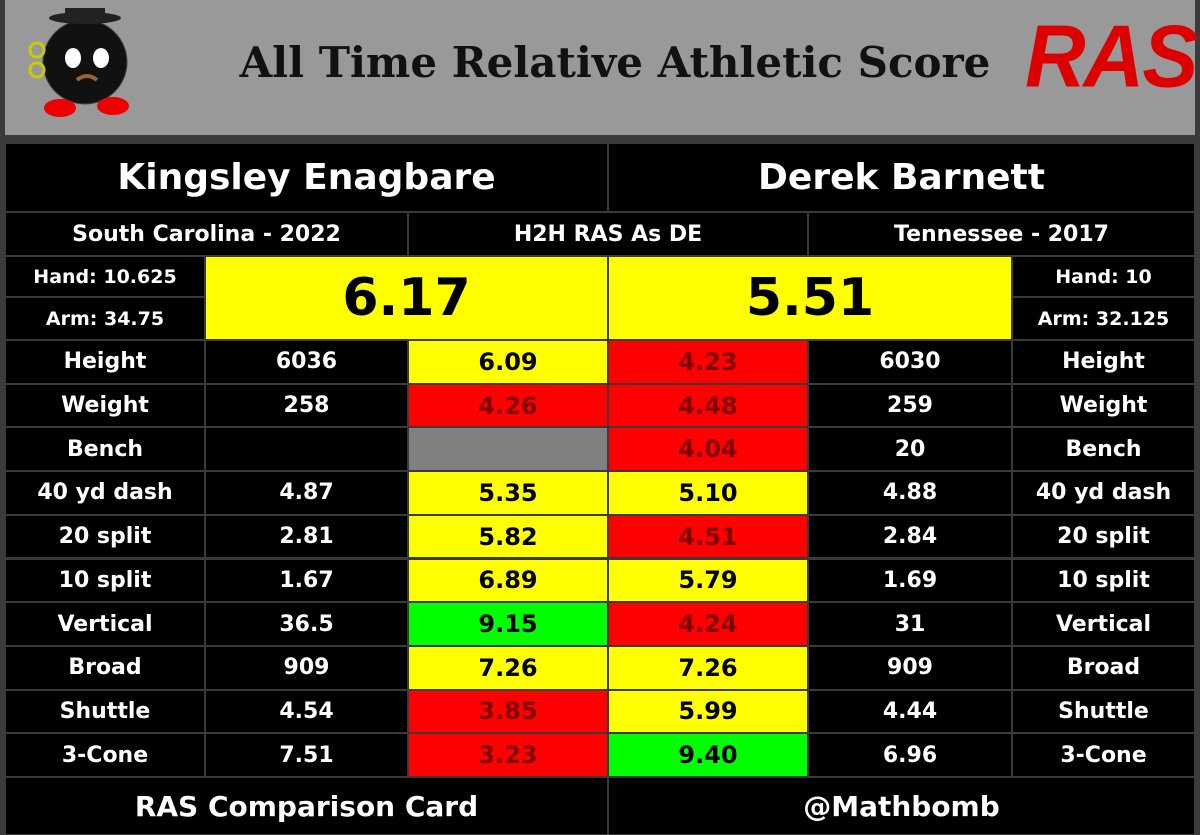 This screenshot has height=835, width=1200. What do you see at coordinates (508, 624) in the screenshot?
I see `metric-score: 9.15` at bounding box center [508, 624].